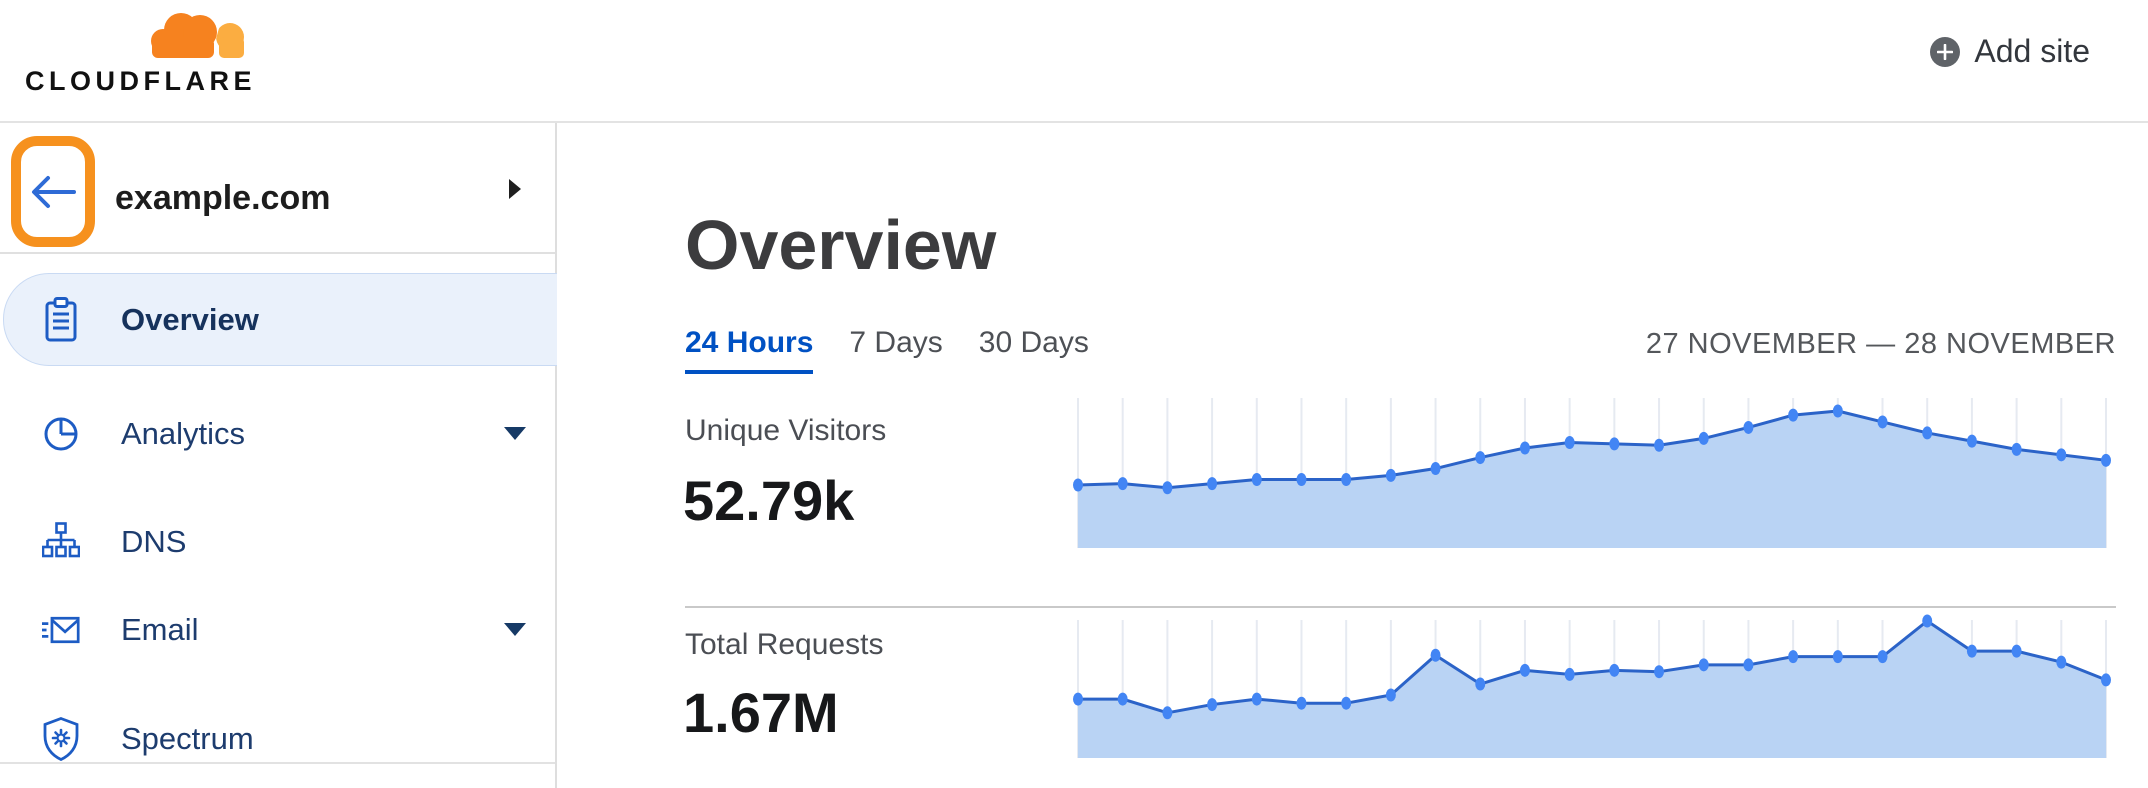  I want to click on tab-24-hours: 24 Hours, so click(749, 350).